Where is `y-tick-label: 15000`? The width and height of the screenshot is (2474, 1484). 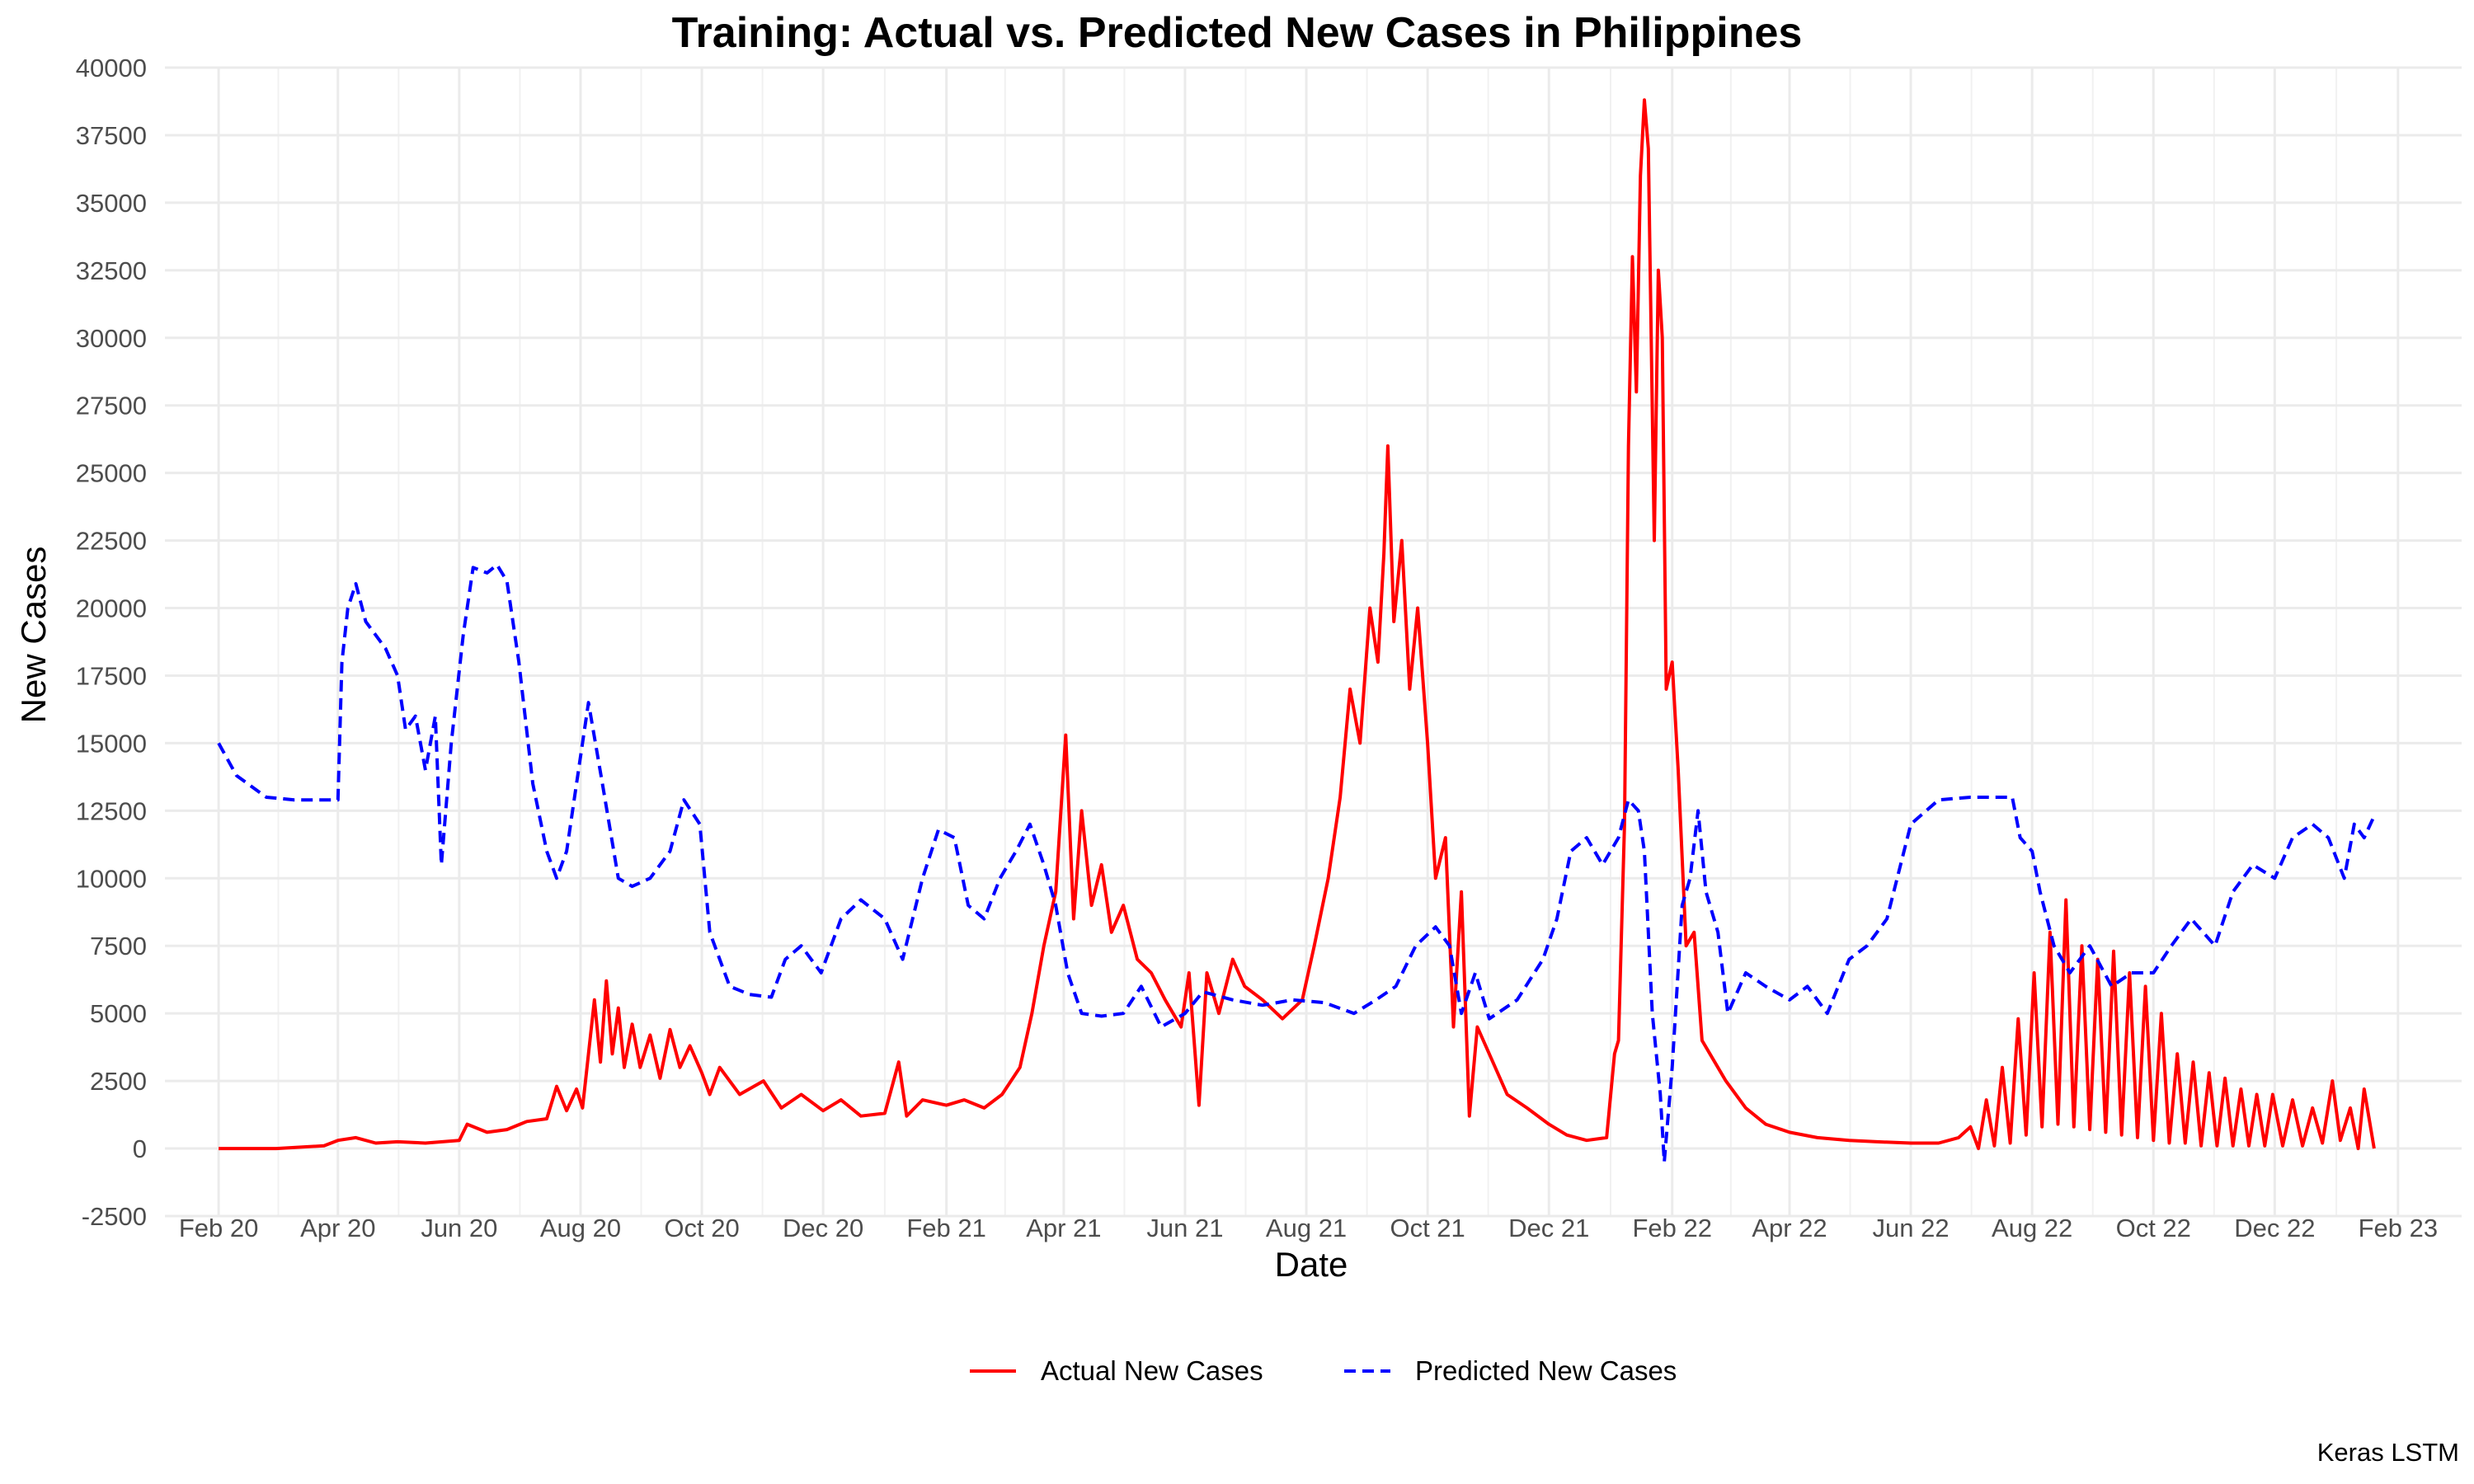 y-tick-label: 15000 is located at coordinates (111, 743).